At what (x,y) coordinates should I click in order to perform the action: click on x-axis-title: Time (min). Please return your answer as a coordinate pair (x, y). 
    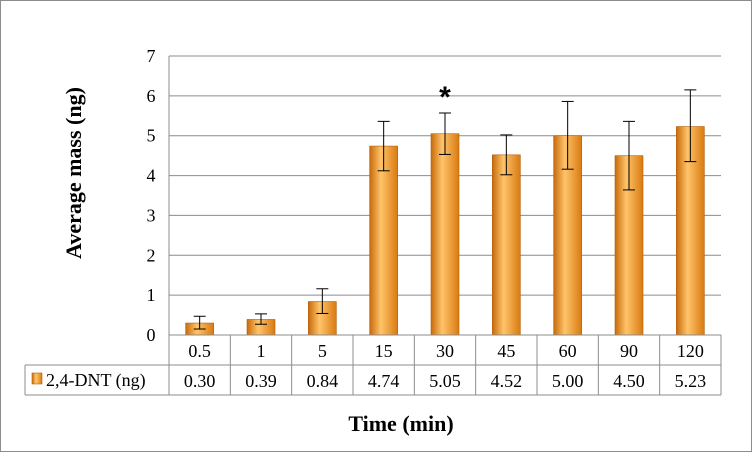
    Looking at the image, I should click on (400, 423).